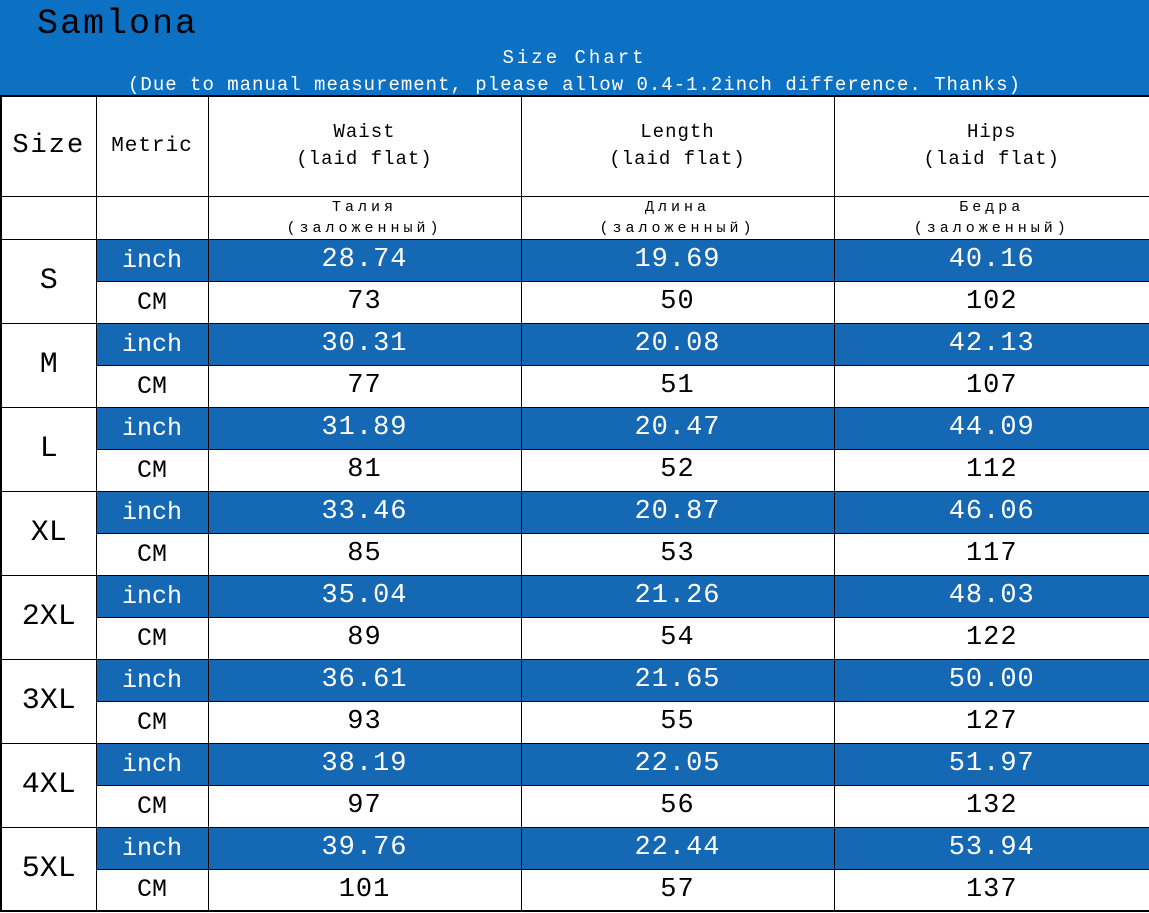 The image size is (1149, 913). Describe the element at coordinates (991, 806) in the screenshot. I see `value-cell-cm: 132` at that location.